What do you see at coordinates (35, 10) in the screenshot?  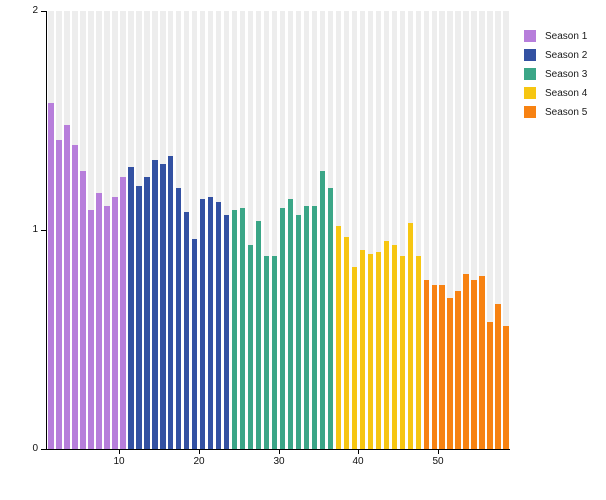 I see `y-tick-label: 2` at bounding box center [35, 10].